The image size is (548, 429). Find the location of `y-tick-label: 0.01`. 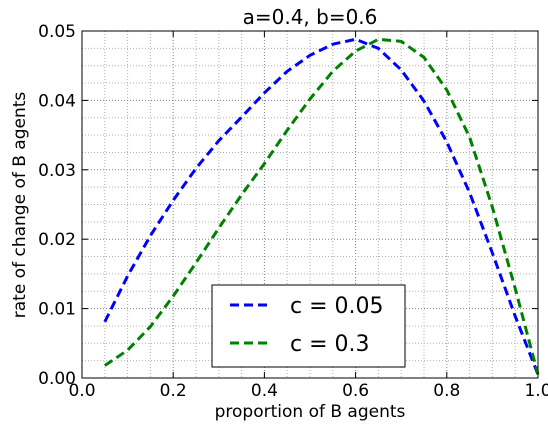

y-tick-label: 0.01 is located at coordinates (57, 310).